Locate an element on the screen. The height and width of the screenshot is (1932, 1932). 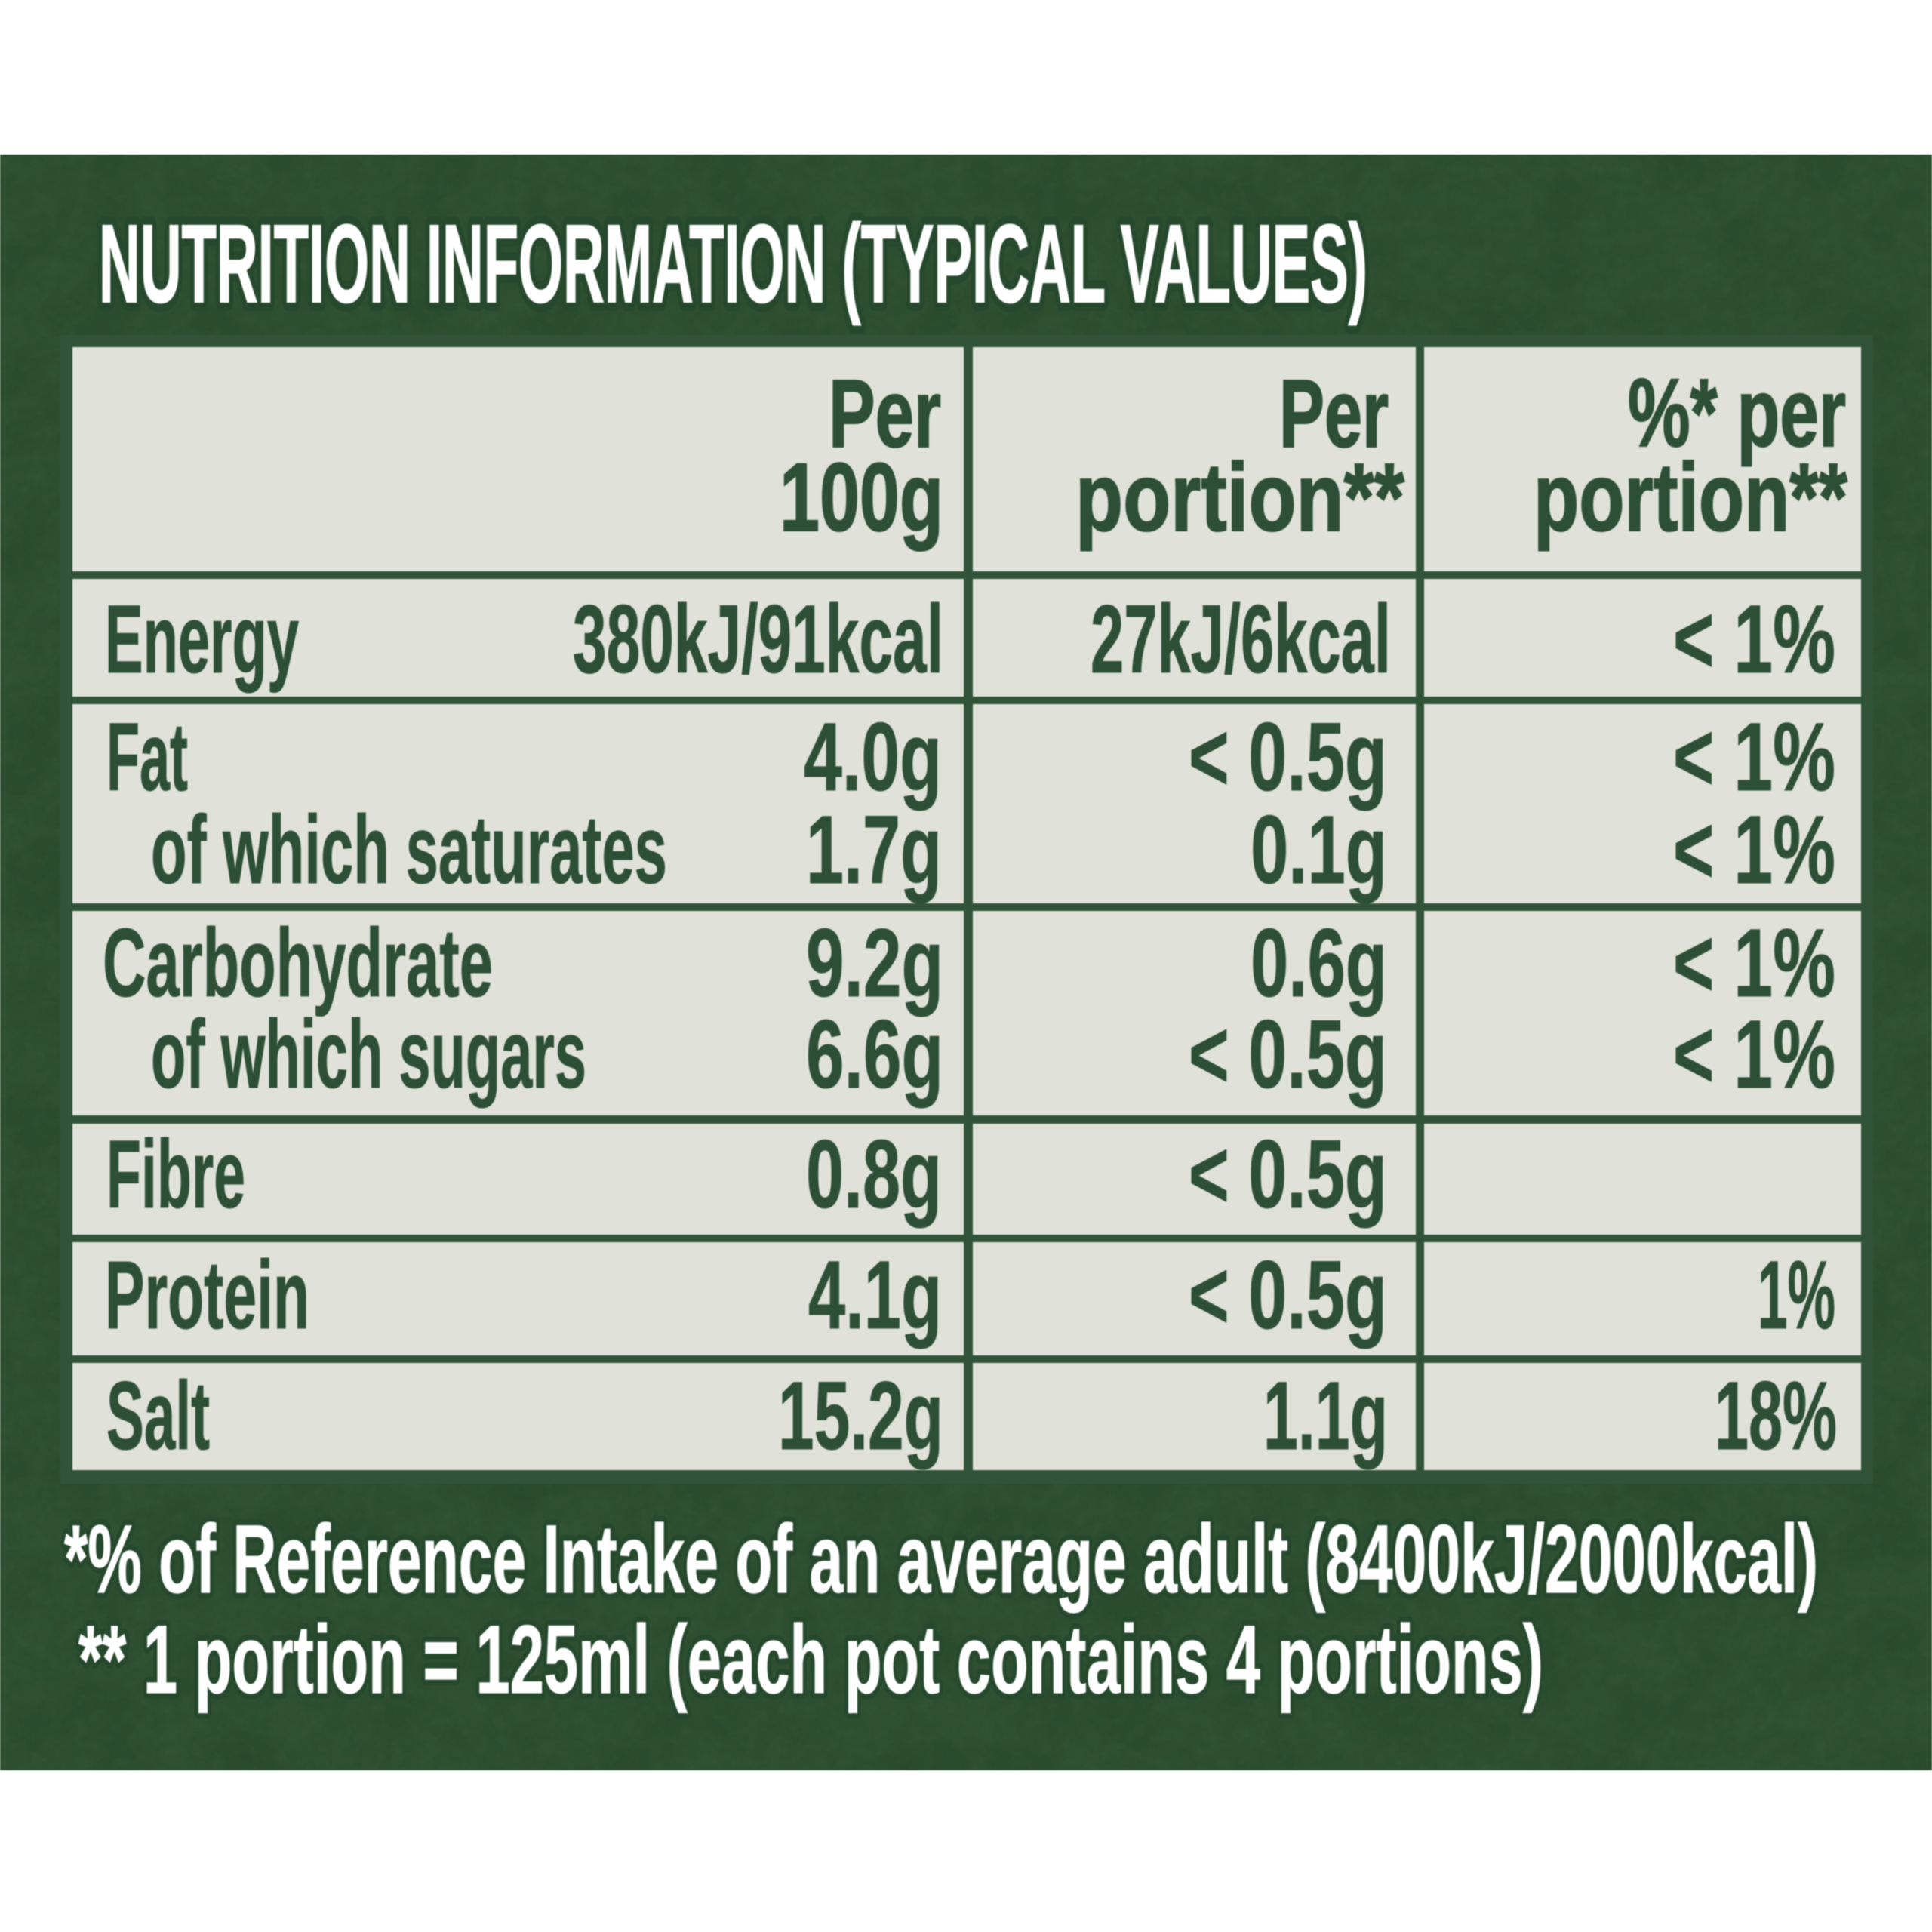
svg-text: 27kJ/6kcal is located at coordinates (1241, 640).